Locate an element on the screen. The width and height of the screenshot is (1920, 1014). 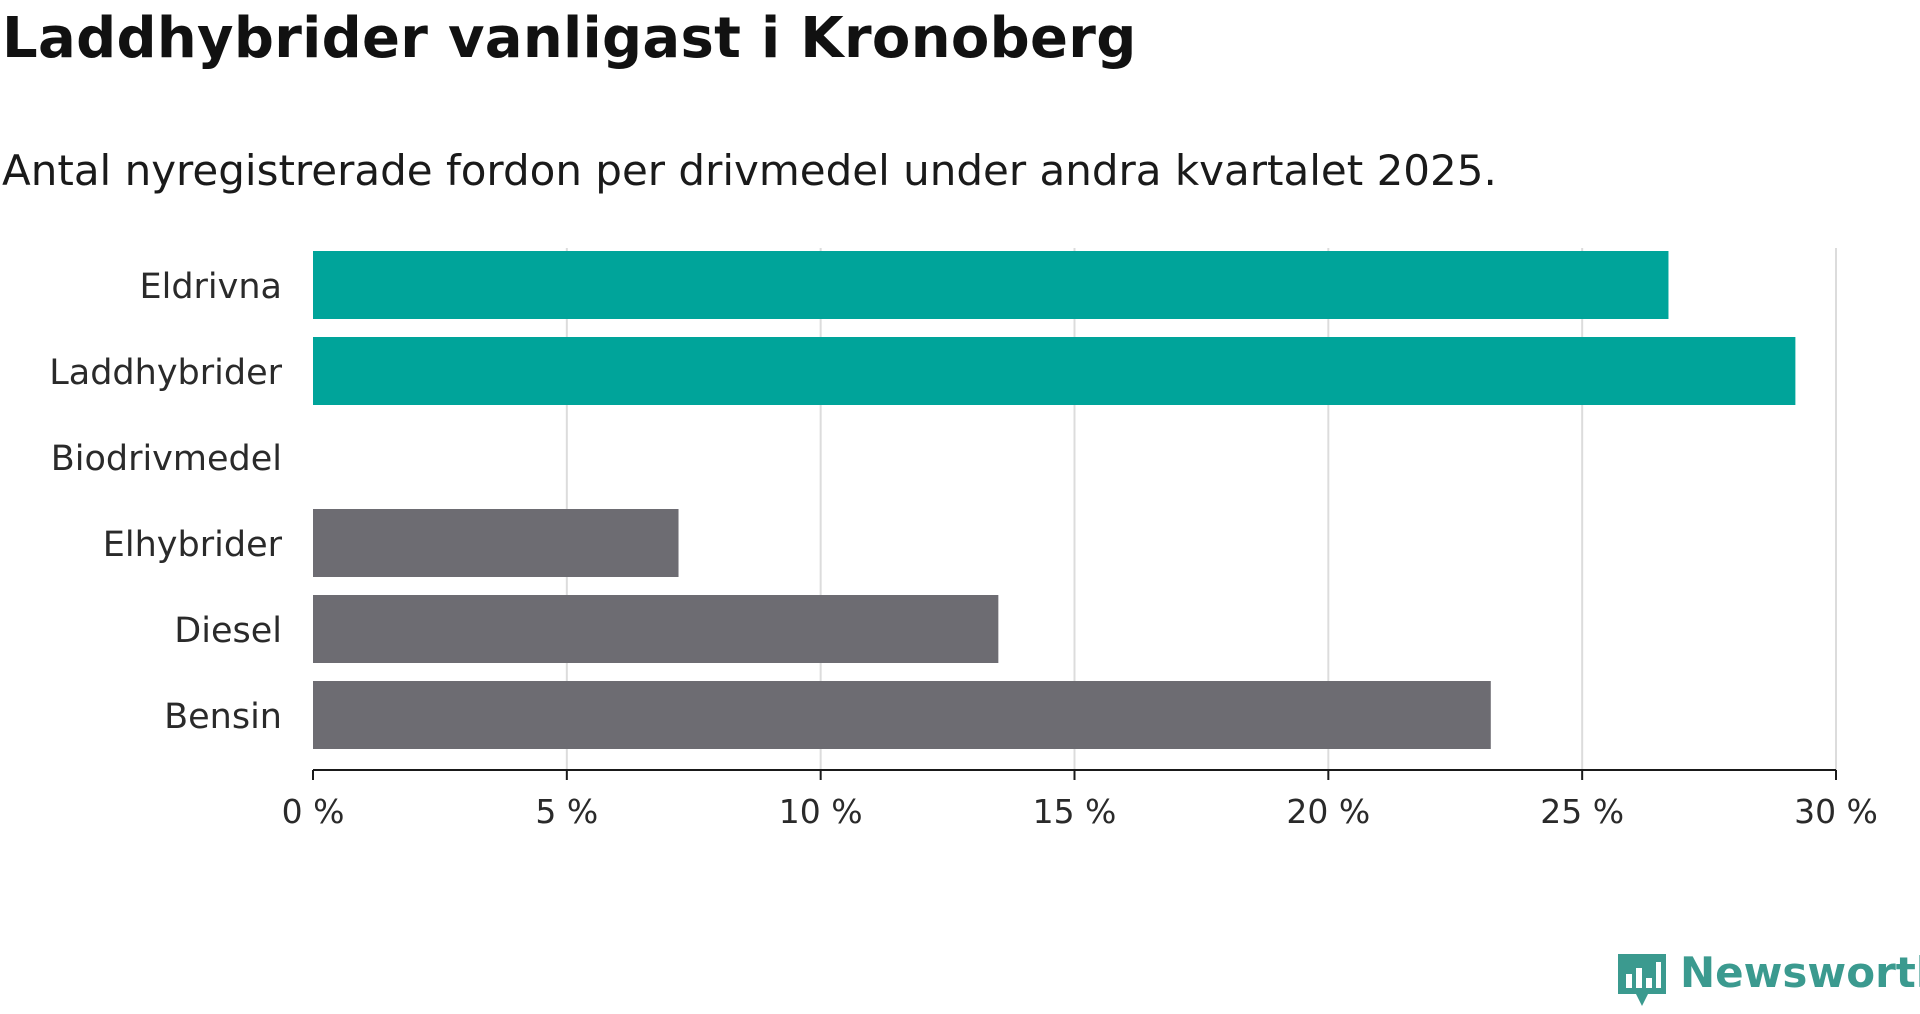
newsworthy-logo is located at coordinates (1764, 980).